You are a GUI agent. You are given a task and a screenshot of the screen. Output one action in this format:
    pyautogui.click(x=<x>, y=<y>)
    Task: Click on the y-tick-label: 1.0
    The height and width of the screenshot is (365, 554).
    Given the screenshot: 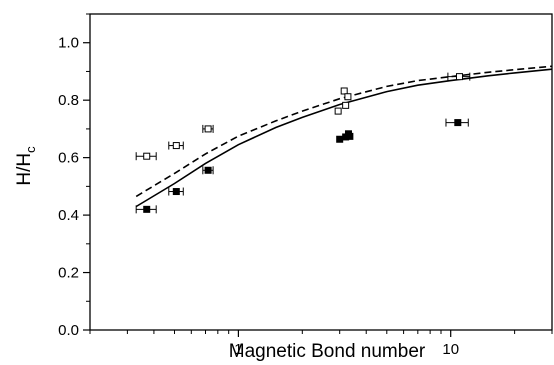 What is the action you would take?
    pyautogui.click(x=68, y=43)
    